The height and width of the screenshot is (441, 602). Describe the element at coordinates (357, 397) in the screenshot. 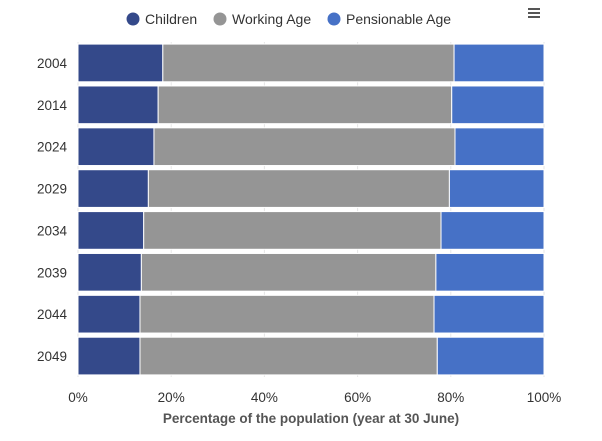

I see `x-tick-label: 60%` at that location.